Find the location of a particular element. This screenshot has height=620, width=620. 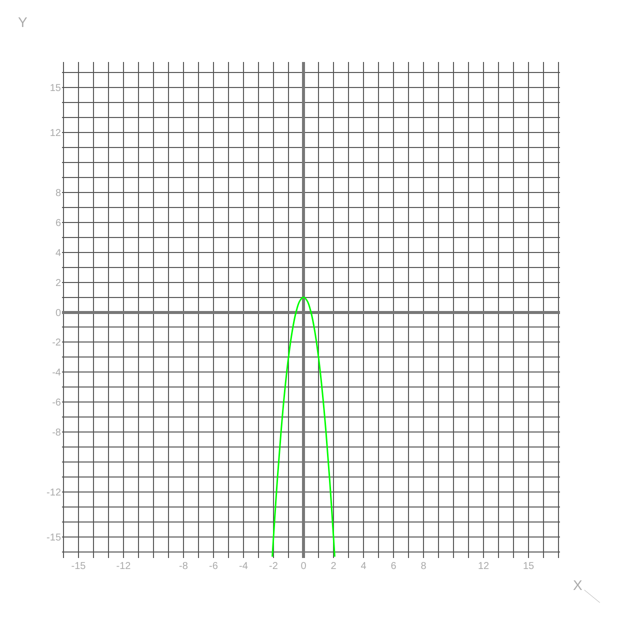

y-tick-label: 0 is located at coordinates (58, 313).